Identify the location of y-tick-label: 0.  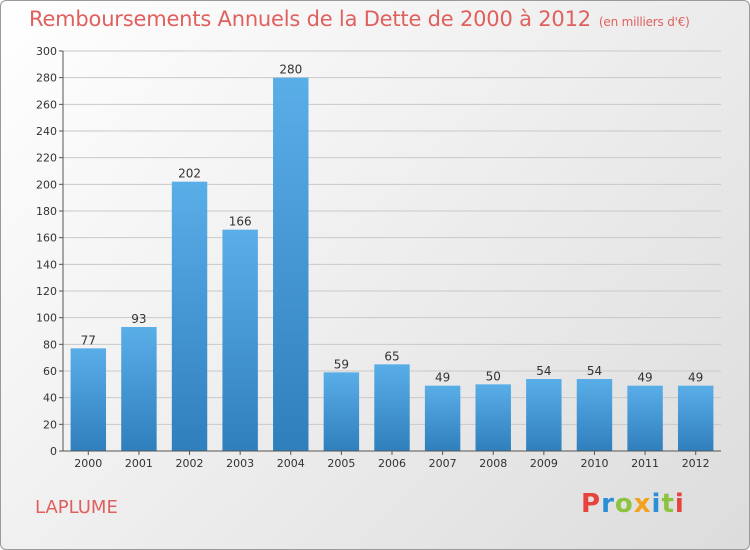
(53, 451).